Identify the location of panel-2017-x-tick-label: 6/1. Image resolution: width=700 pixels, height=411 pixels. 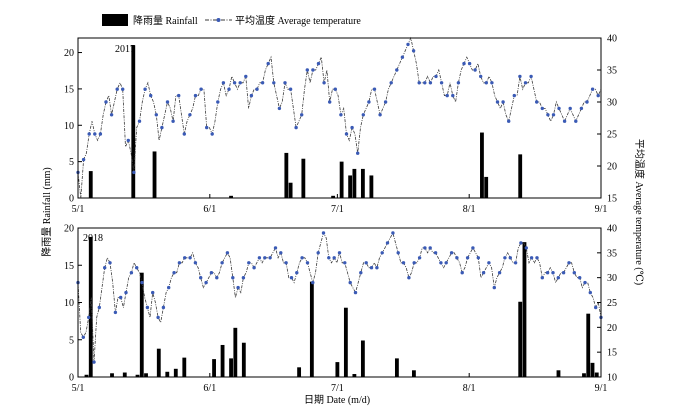
(209, 209).